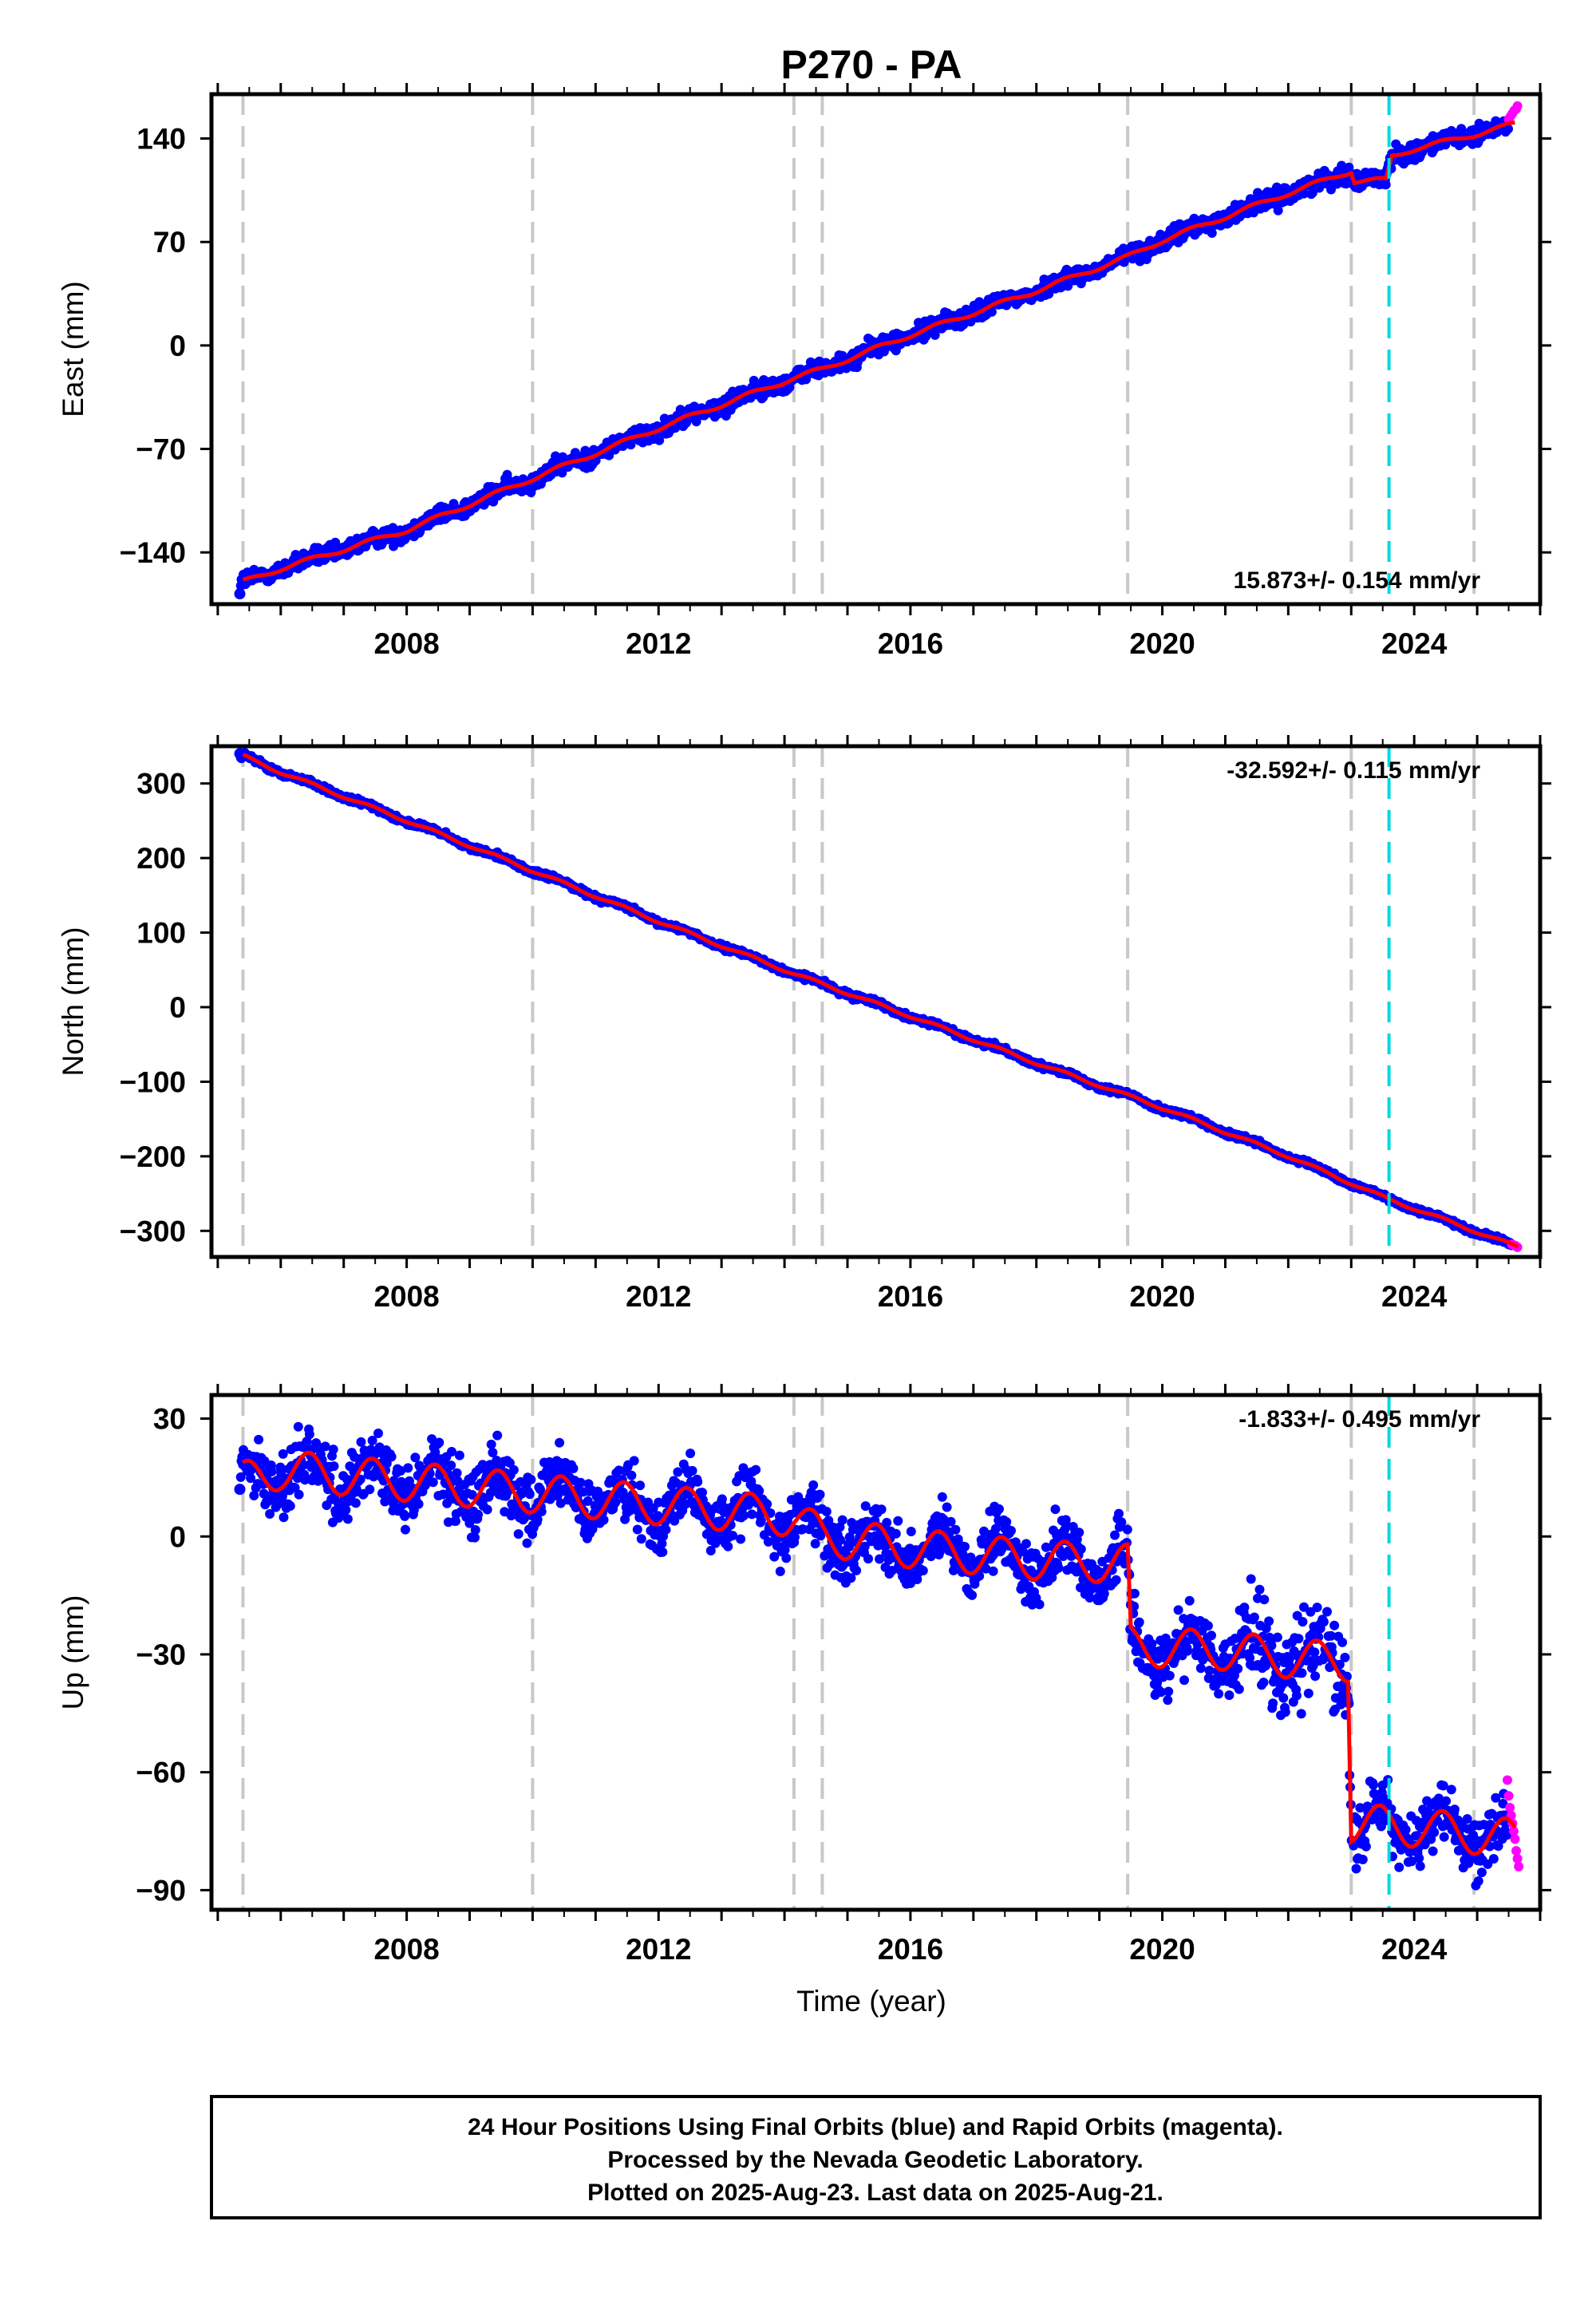 The width and height of the screenshot is (1596, 2316). I want to click on chart-title: P270 - PA, so click(871, 64).